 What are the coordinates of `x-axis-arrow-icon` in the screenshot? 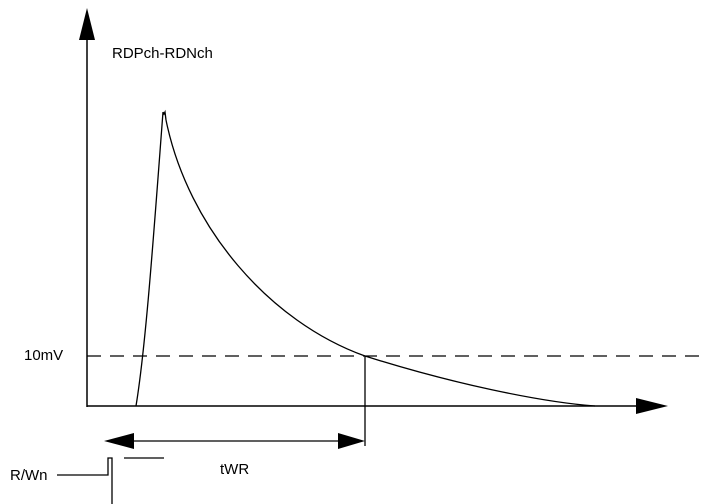 It's located at (652, 406).